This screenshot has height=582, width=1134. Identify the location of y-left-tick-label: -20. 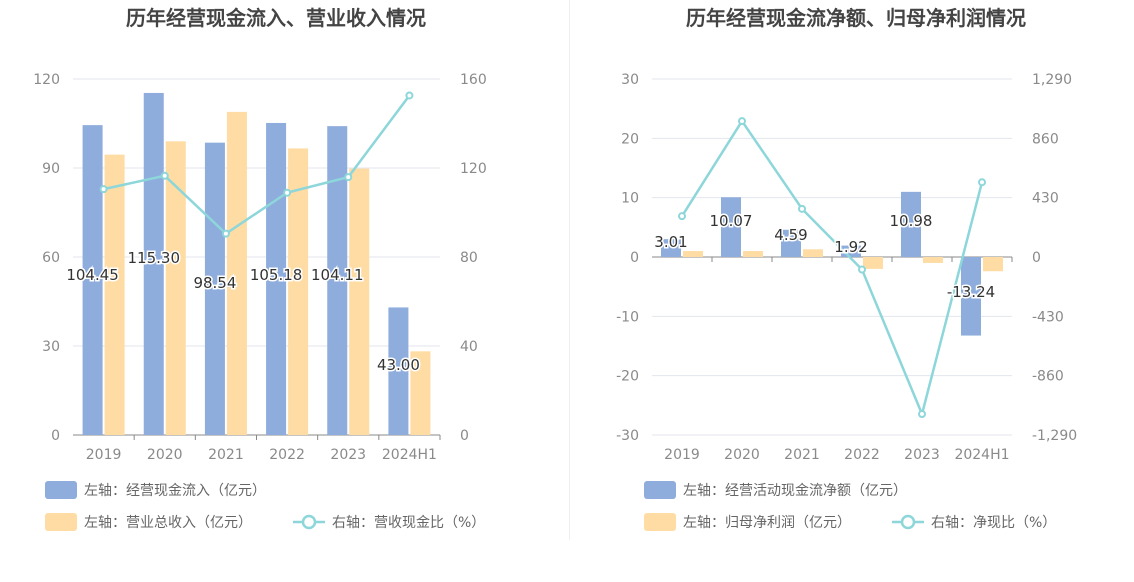
(627, 377).